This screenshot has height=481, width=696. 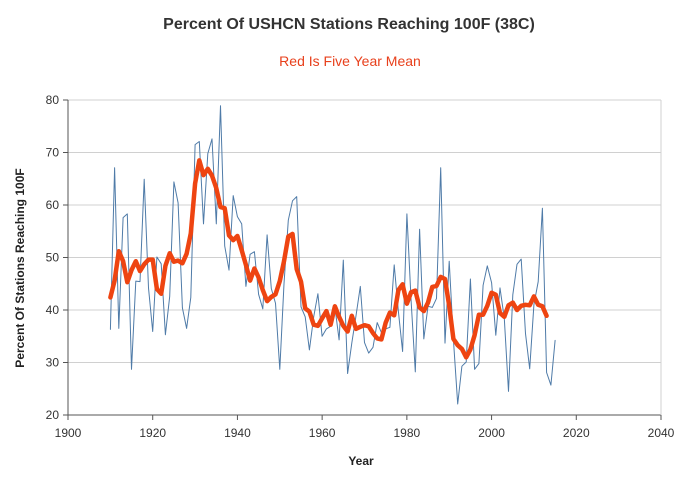 What do you see at coordinates (20, 267) in the screenshot?
I see `y-axis-label: Percent Of Stations Reaching 100F` at bounding box center [20, 267].